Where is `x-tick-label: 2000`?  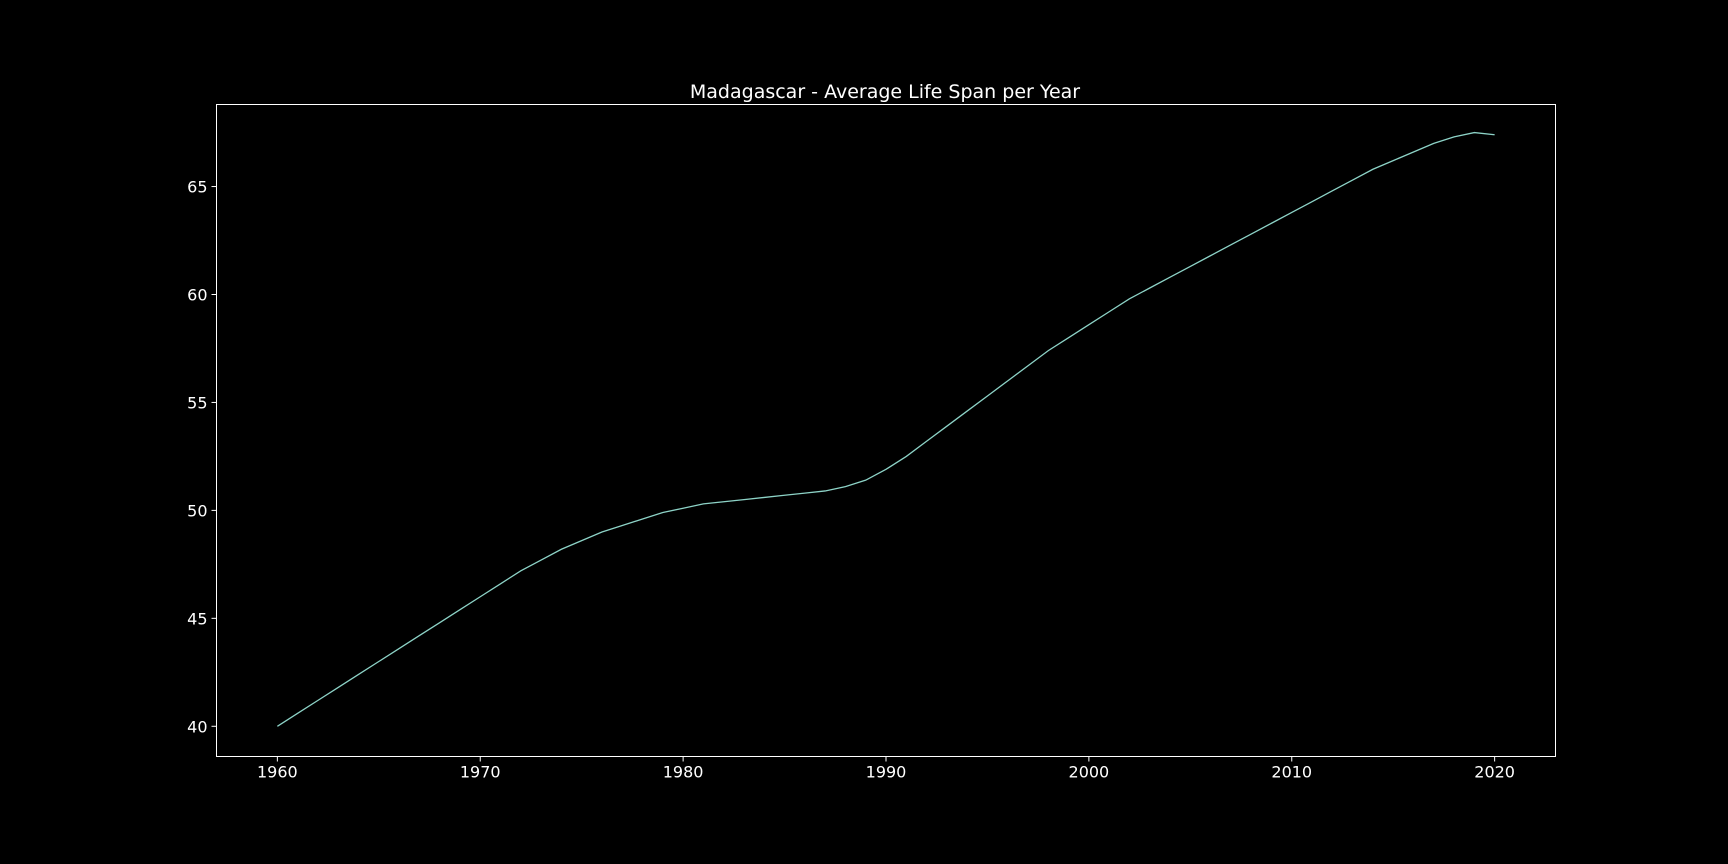
x-tick-label: 2000 is located at coordinates (1089, 772).